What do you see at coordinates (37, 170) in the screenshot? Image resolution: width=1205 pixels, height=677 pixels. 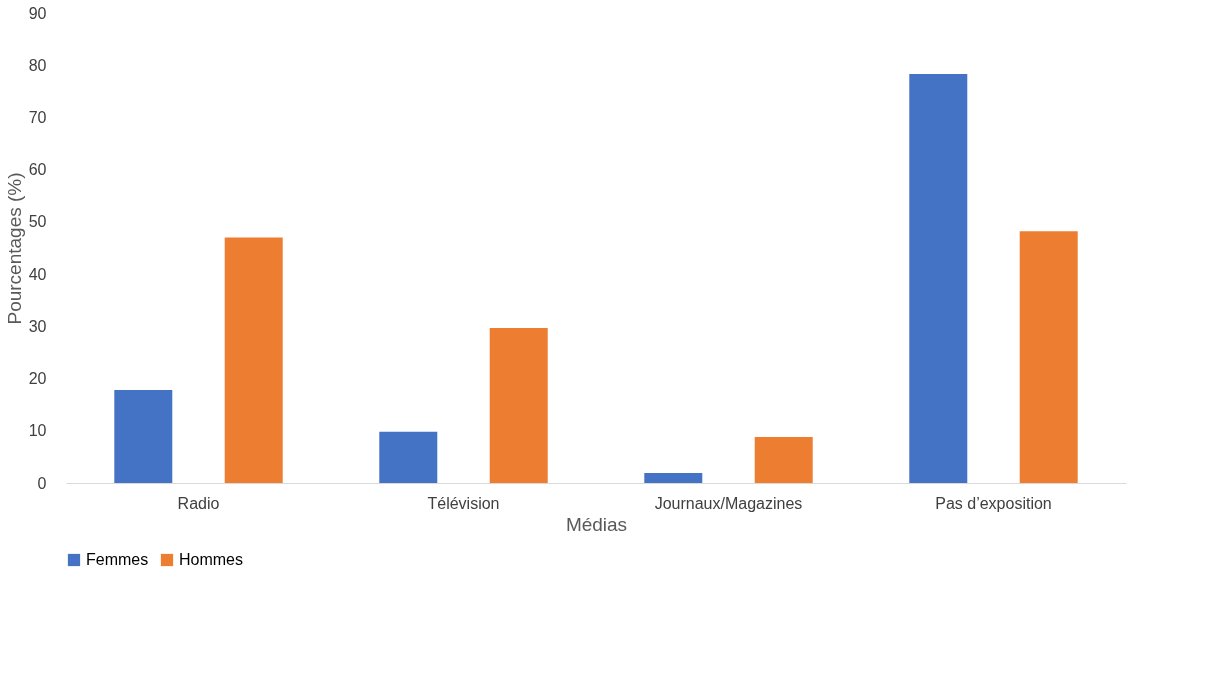 I see `y-tick-label: 60` at bounding box center [37, 170].